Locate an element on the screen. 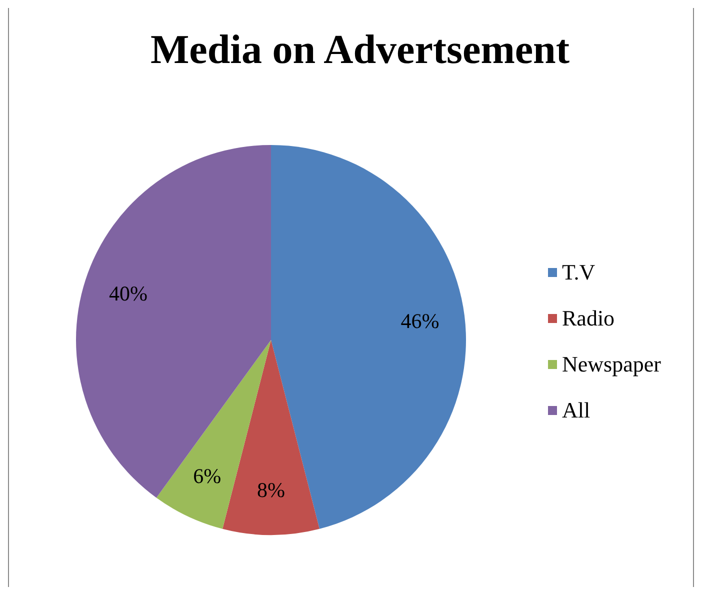 This screenshot has width=702, height=595. pie-slice is located at coordinates (271, 437).